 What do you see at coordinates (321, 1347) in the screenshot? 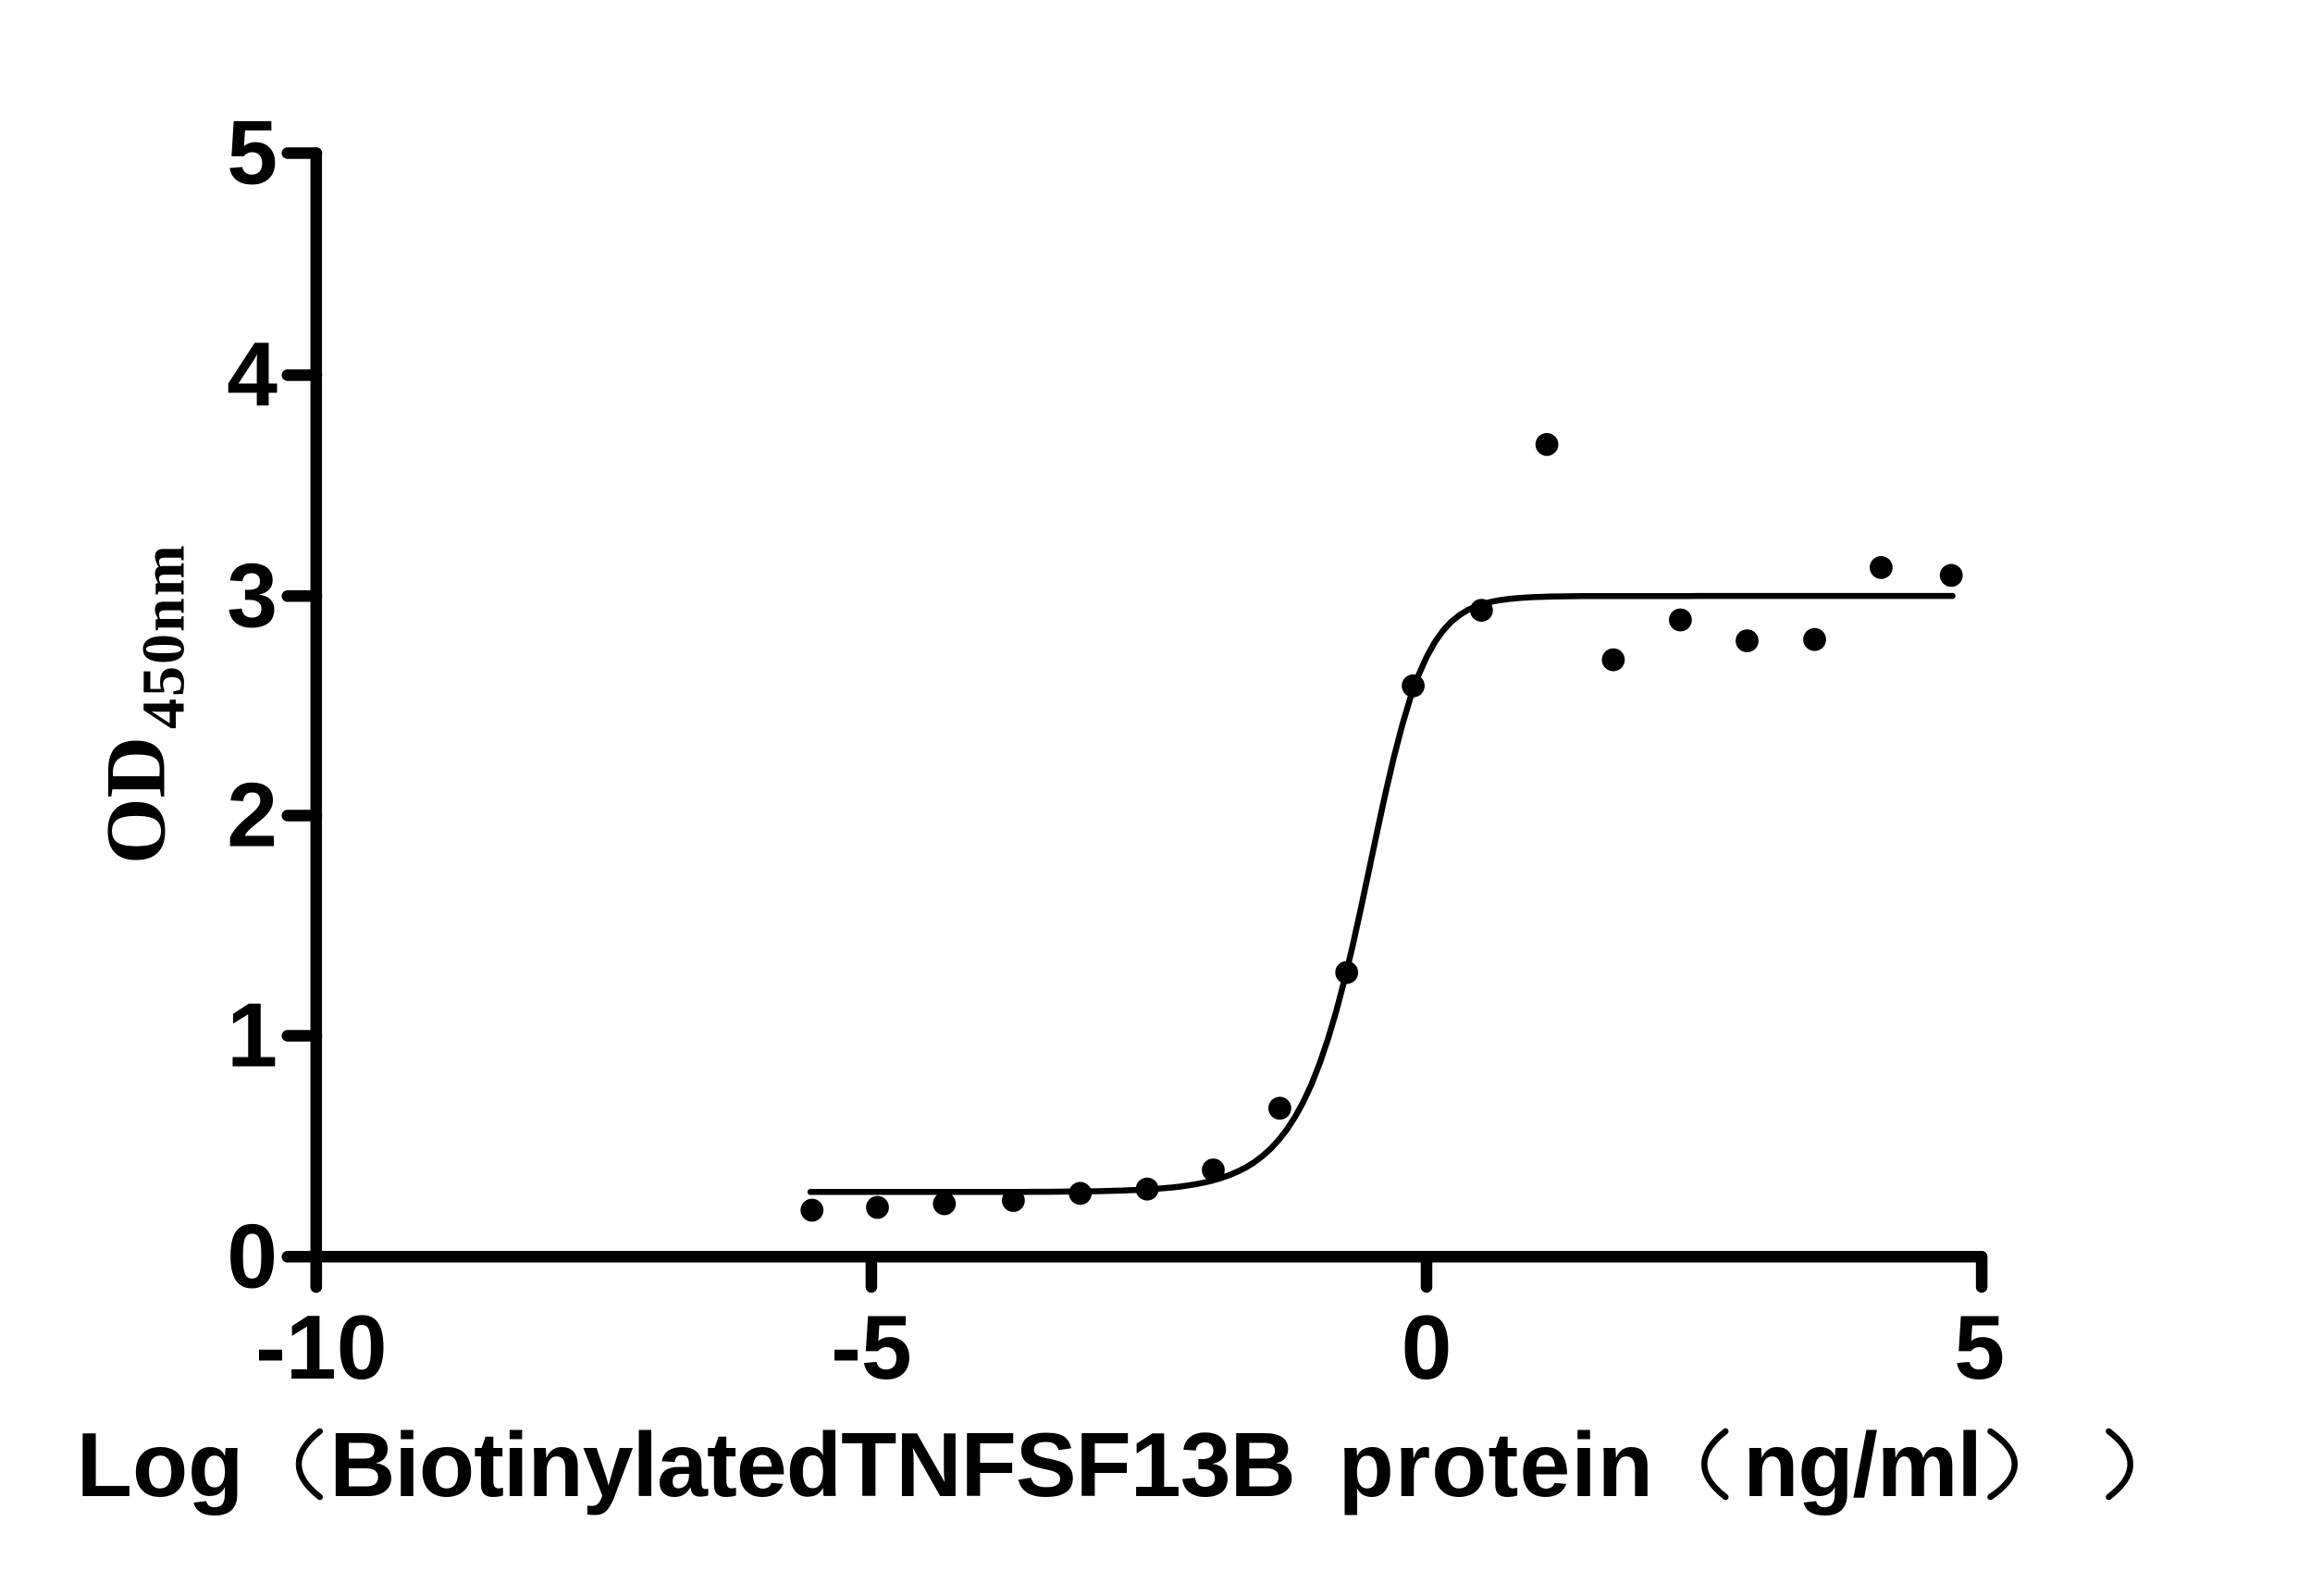
I see `svg-text: -10` at bounding box center [321, 1347].